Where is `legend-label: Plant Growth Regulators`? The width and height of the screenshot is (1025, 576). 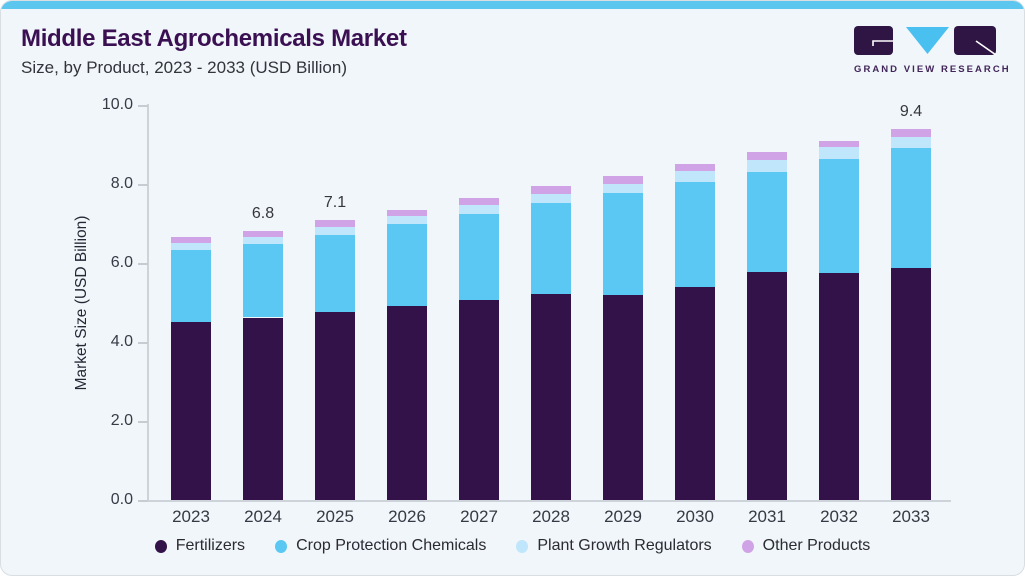
legend-label: Plant Growth Regulators is located at coordinates (624, 545).